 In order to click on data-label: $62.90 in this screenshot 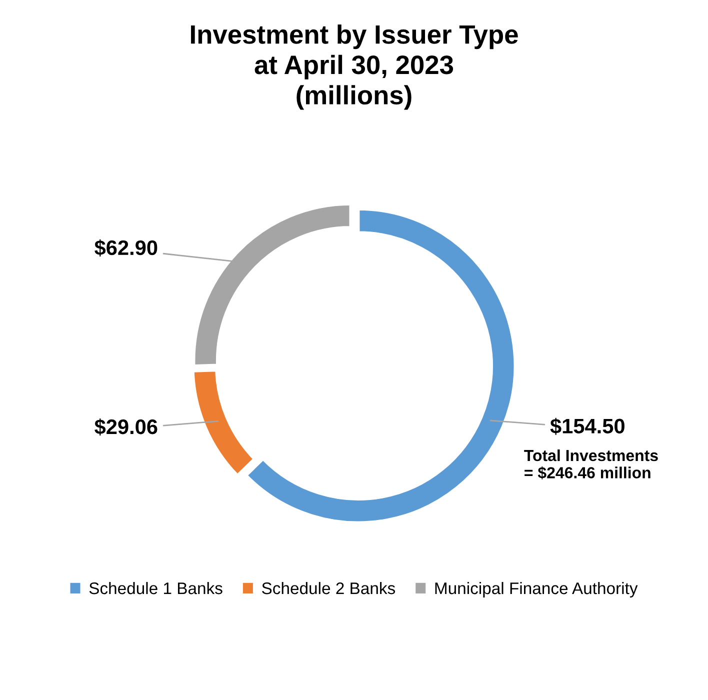, I will do `click(126, 247)`.